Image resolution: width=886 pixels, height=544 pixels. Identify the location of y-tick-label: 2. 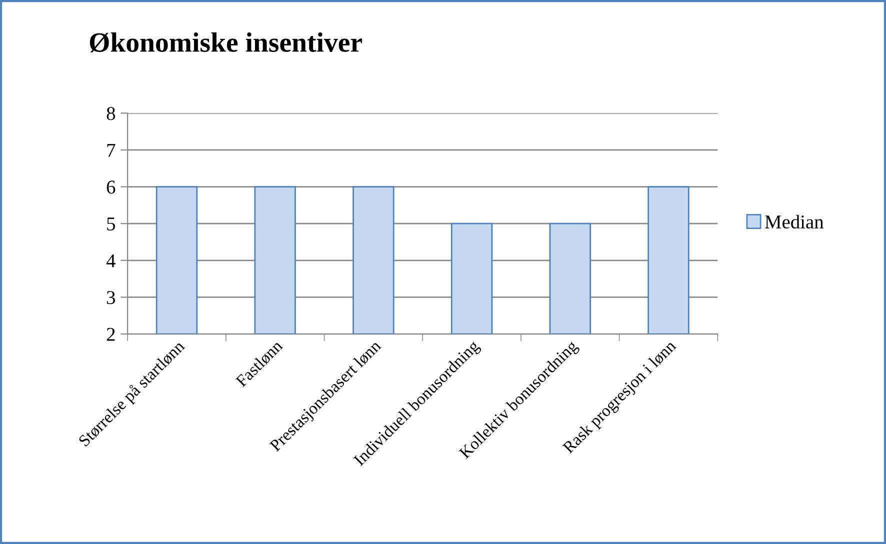
(110, 334).